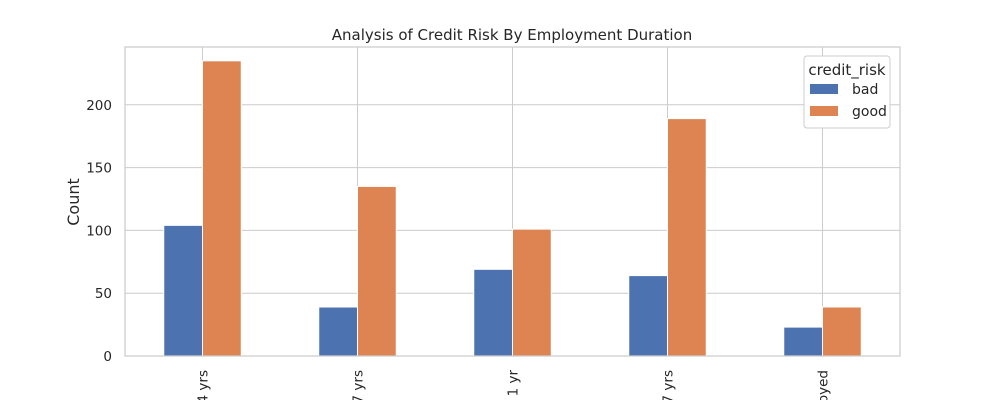  What do you see at coordinates (847, 70) in the screenshot?
I see `legend-title: credit_risk` at bounding box center [847, 70].